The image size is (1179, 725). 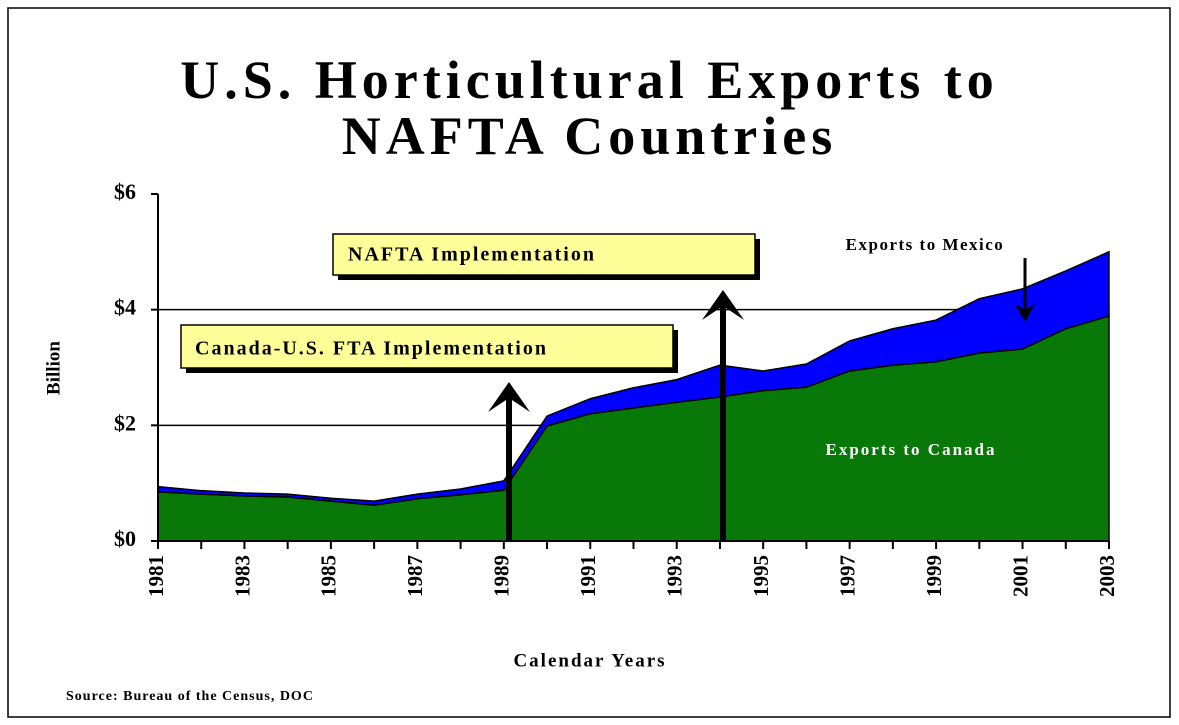 I want to click on series-label: Exports to Mexico, so click(x=925, y=244).